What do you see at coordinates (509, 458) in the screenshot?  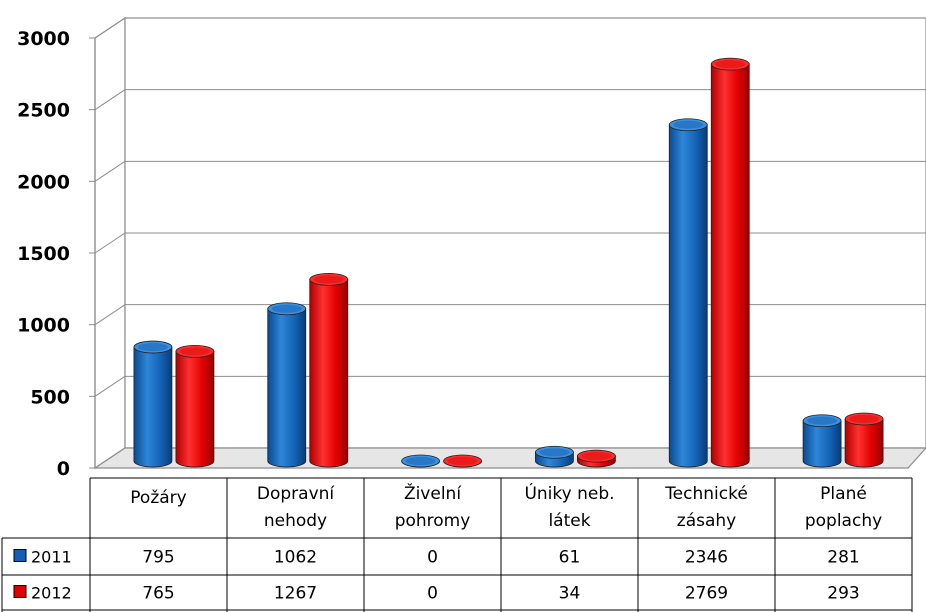 I see `floor` at bounding box center [509, 458].